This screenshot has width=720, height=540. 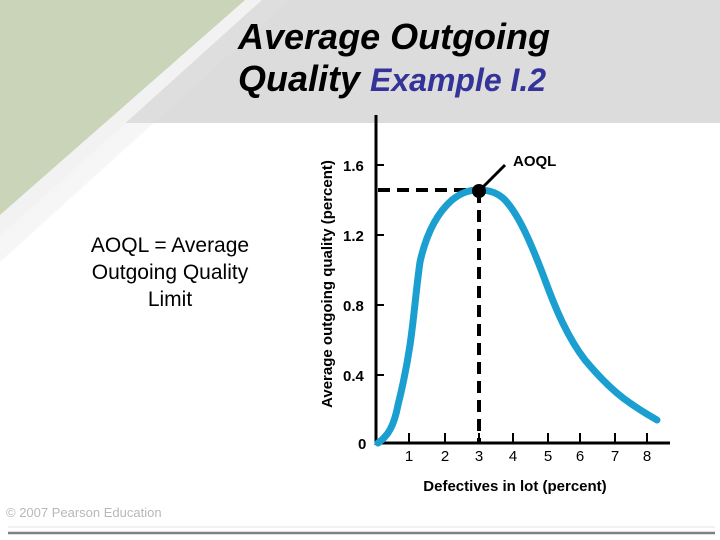 I want to click on x-tick-label: 8, so click(x=647, y=456).